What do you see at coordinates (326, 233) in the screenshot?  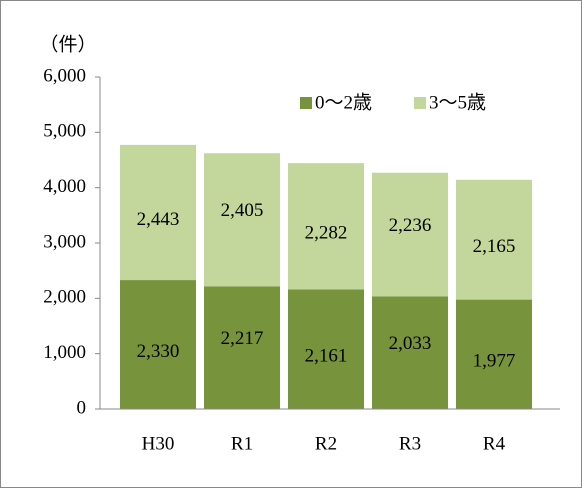 I see `data-label: 2,282` at bounding box center [326, 233].